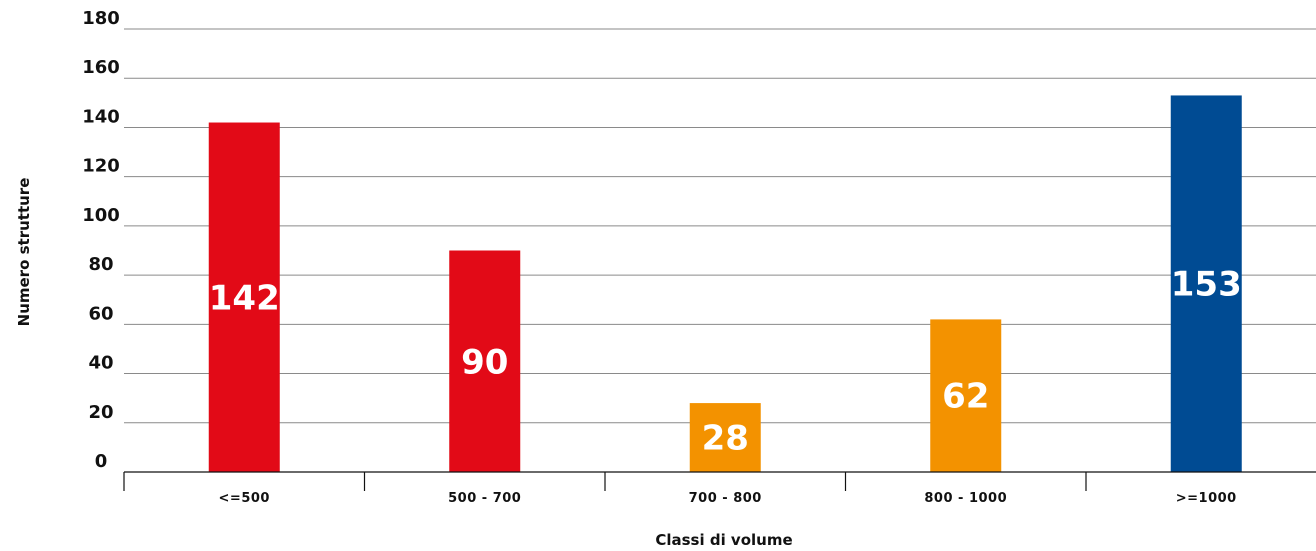  I want to click on x-tick-label: 500 - 700, so click(484, 498).